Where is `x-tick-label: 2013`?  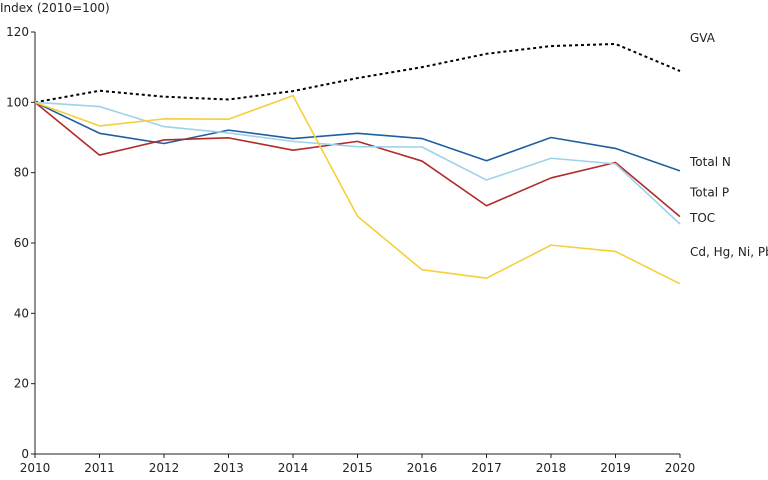
x-tick-label: 2013 is located at coordinates (228, 468).